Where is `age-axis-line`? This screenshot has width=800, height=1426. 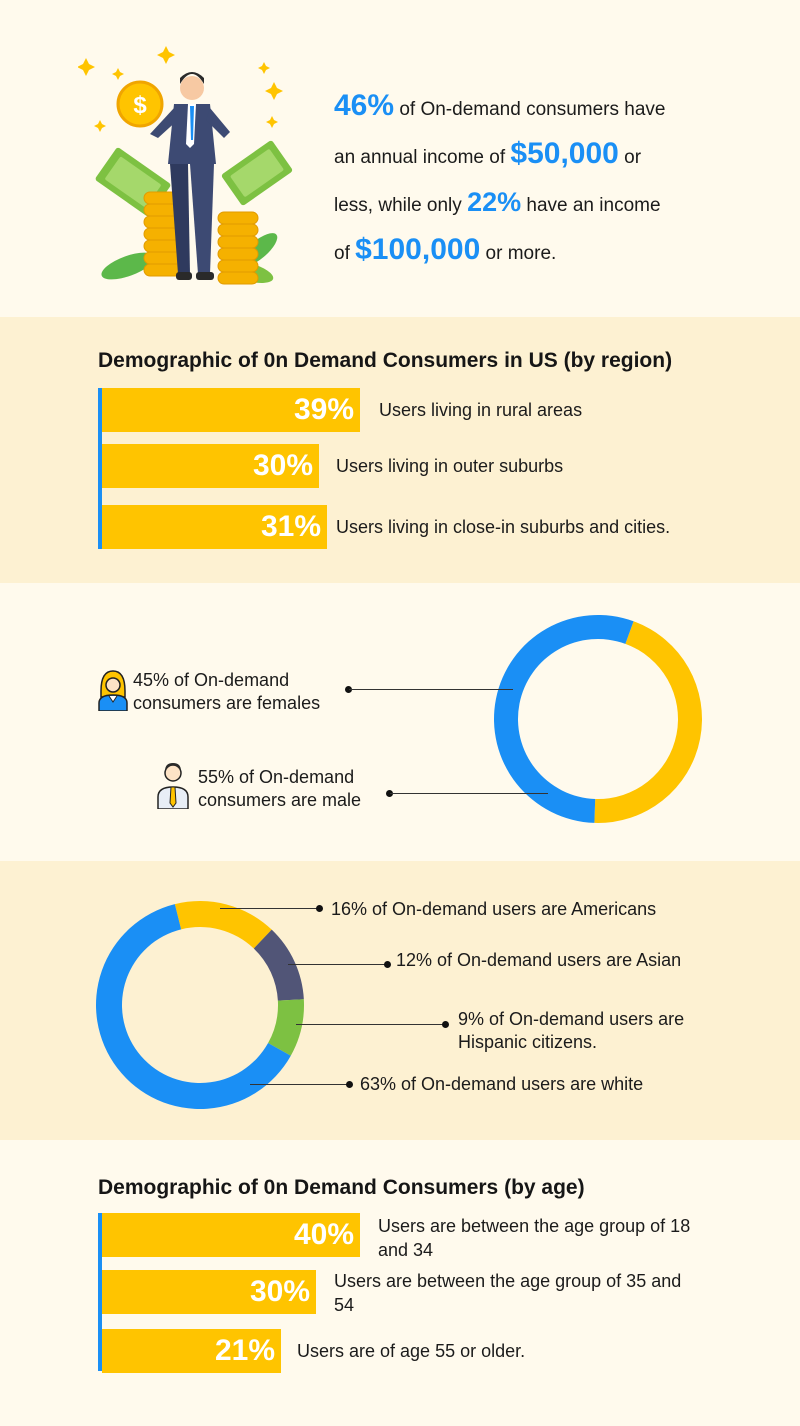 age-axis-line is located at coordinates (100, 1292).